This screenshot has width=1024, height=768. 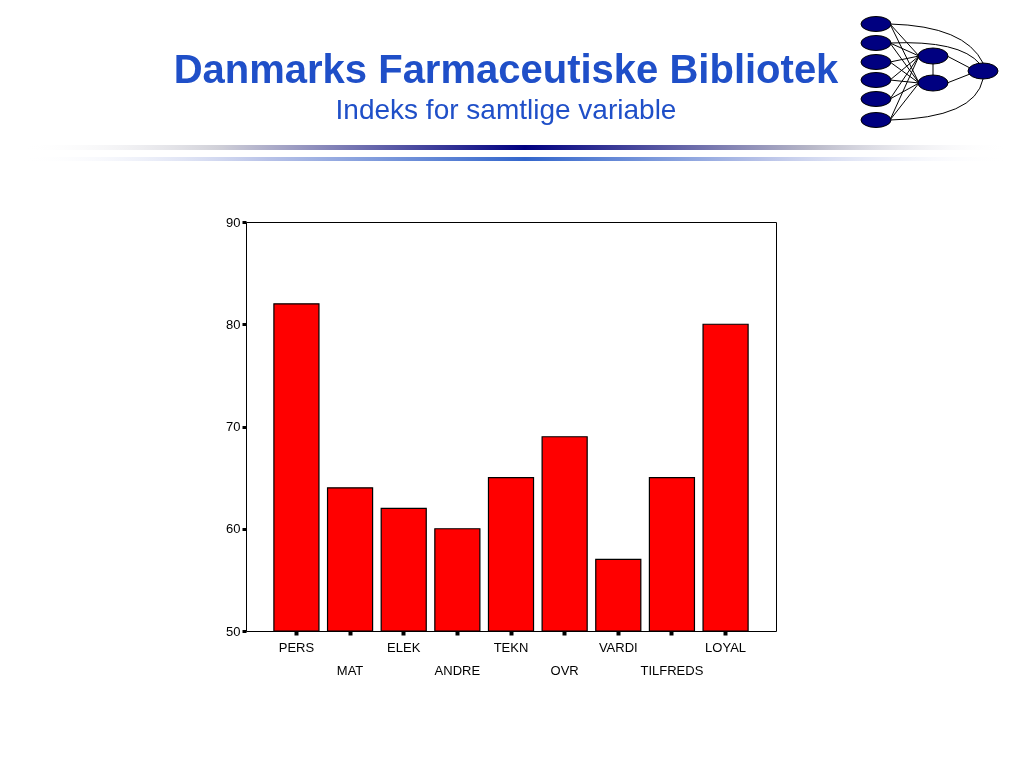 I want to click on x-tick-label: LOYAL, so click(x=726, y=647).